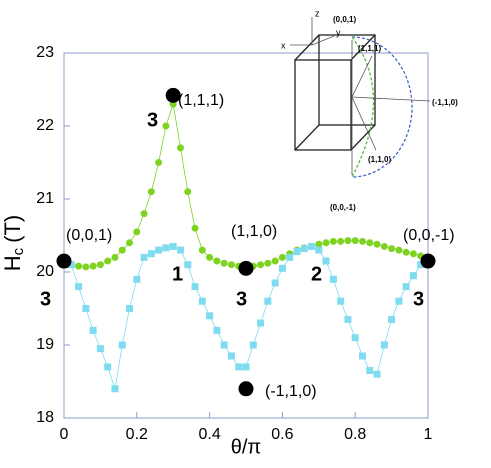 This screenshot has width=491, height=468. What do you see at coordinates (64, 434) in the screenshot?
I see `x-tick-label: 0` at bounding box center [64, 434].